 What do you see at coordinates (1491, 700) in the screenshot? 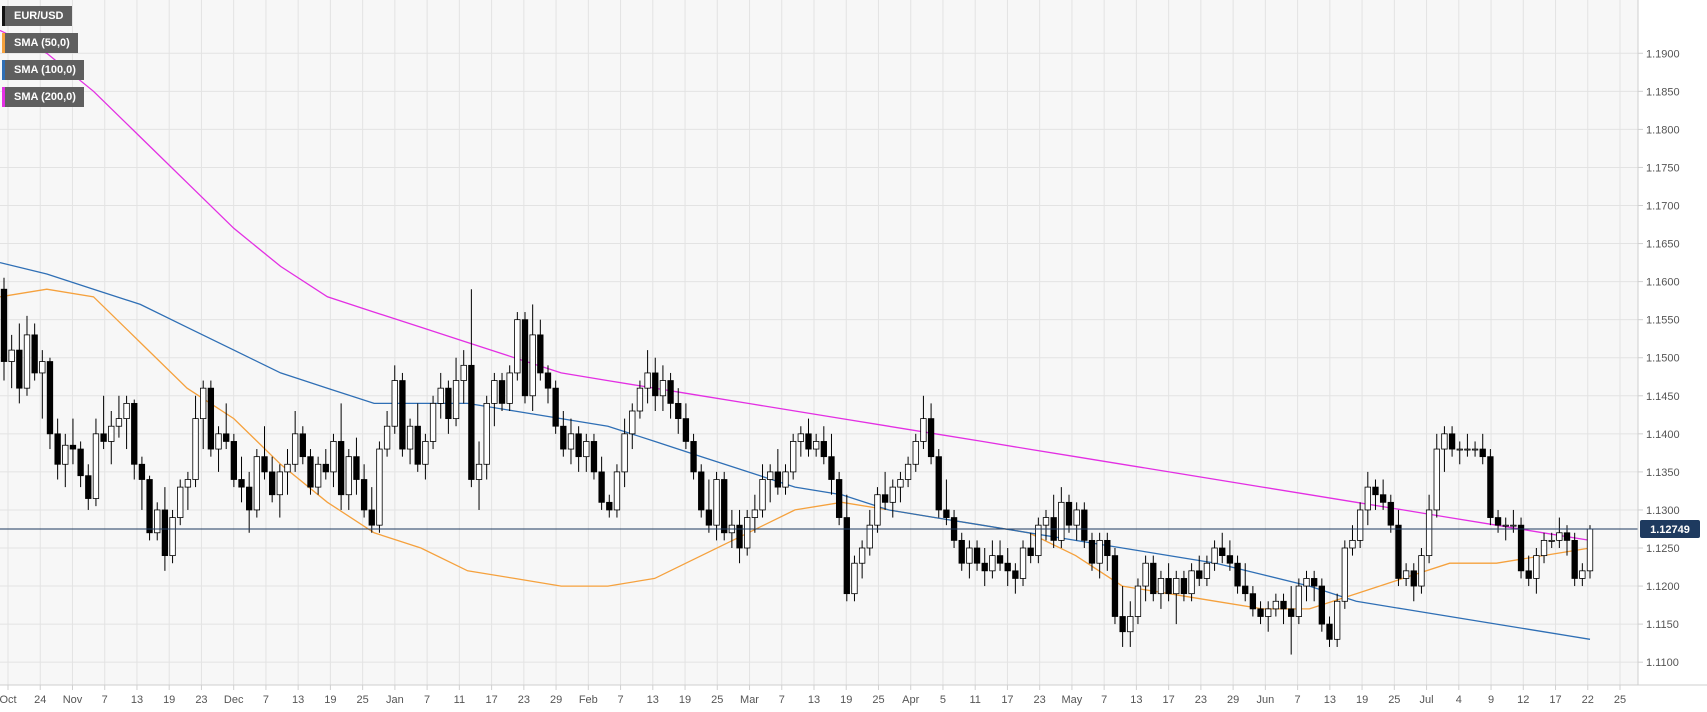
I see `x-tick-label: 9` at bounding box center [1491, 700].